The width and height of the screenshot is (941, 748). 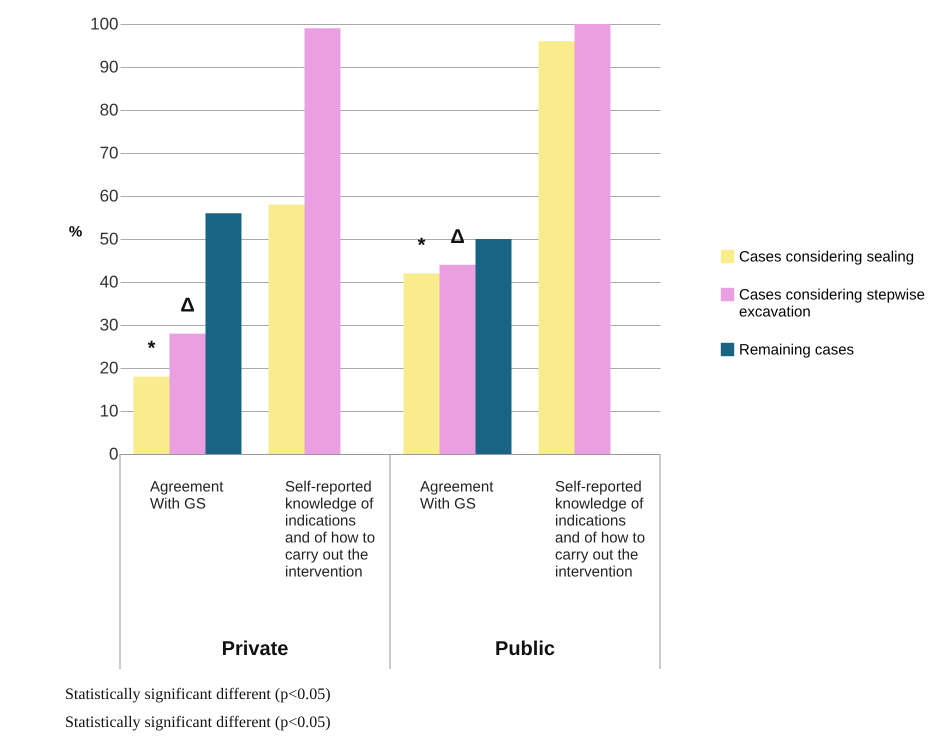 I want to click on legend-label: Cases considering sealing, so click(x=826, y=257).